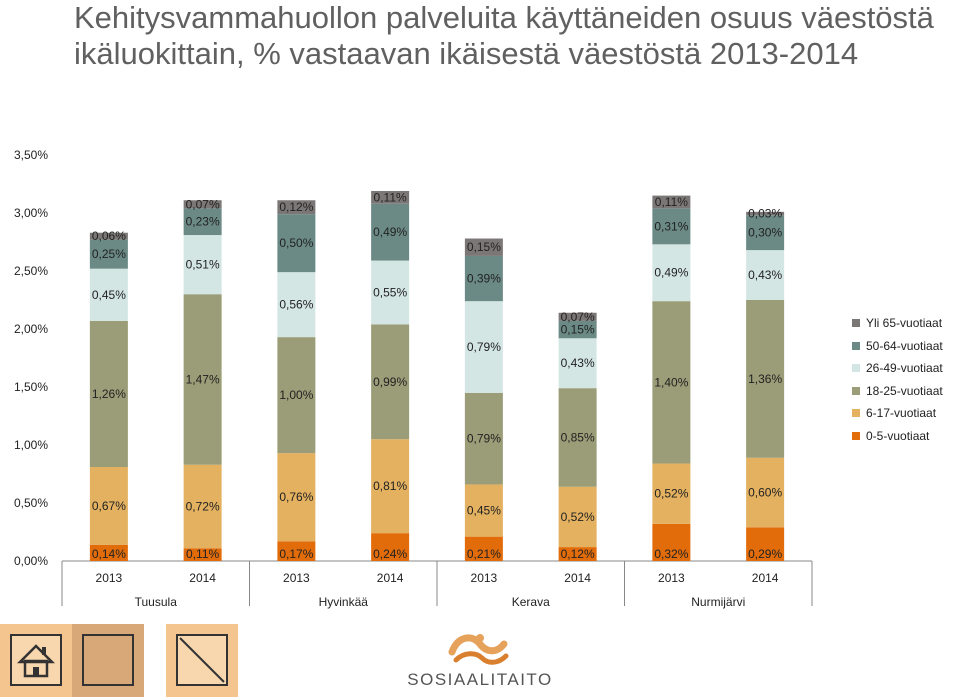 This screenshot has height=697, width=960. I want to click on data-label: 0,31%, so click(671, 226).